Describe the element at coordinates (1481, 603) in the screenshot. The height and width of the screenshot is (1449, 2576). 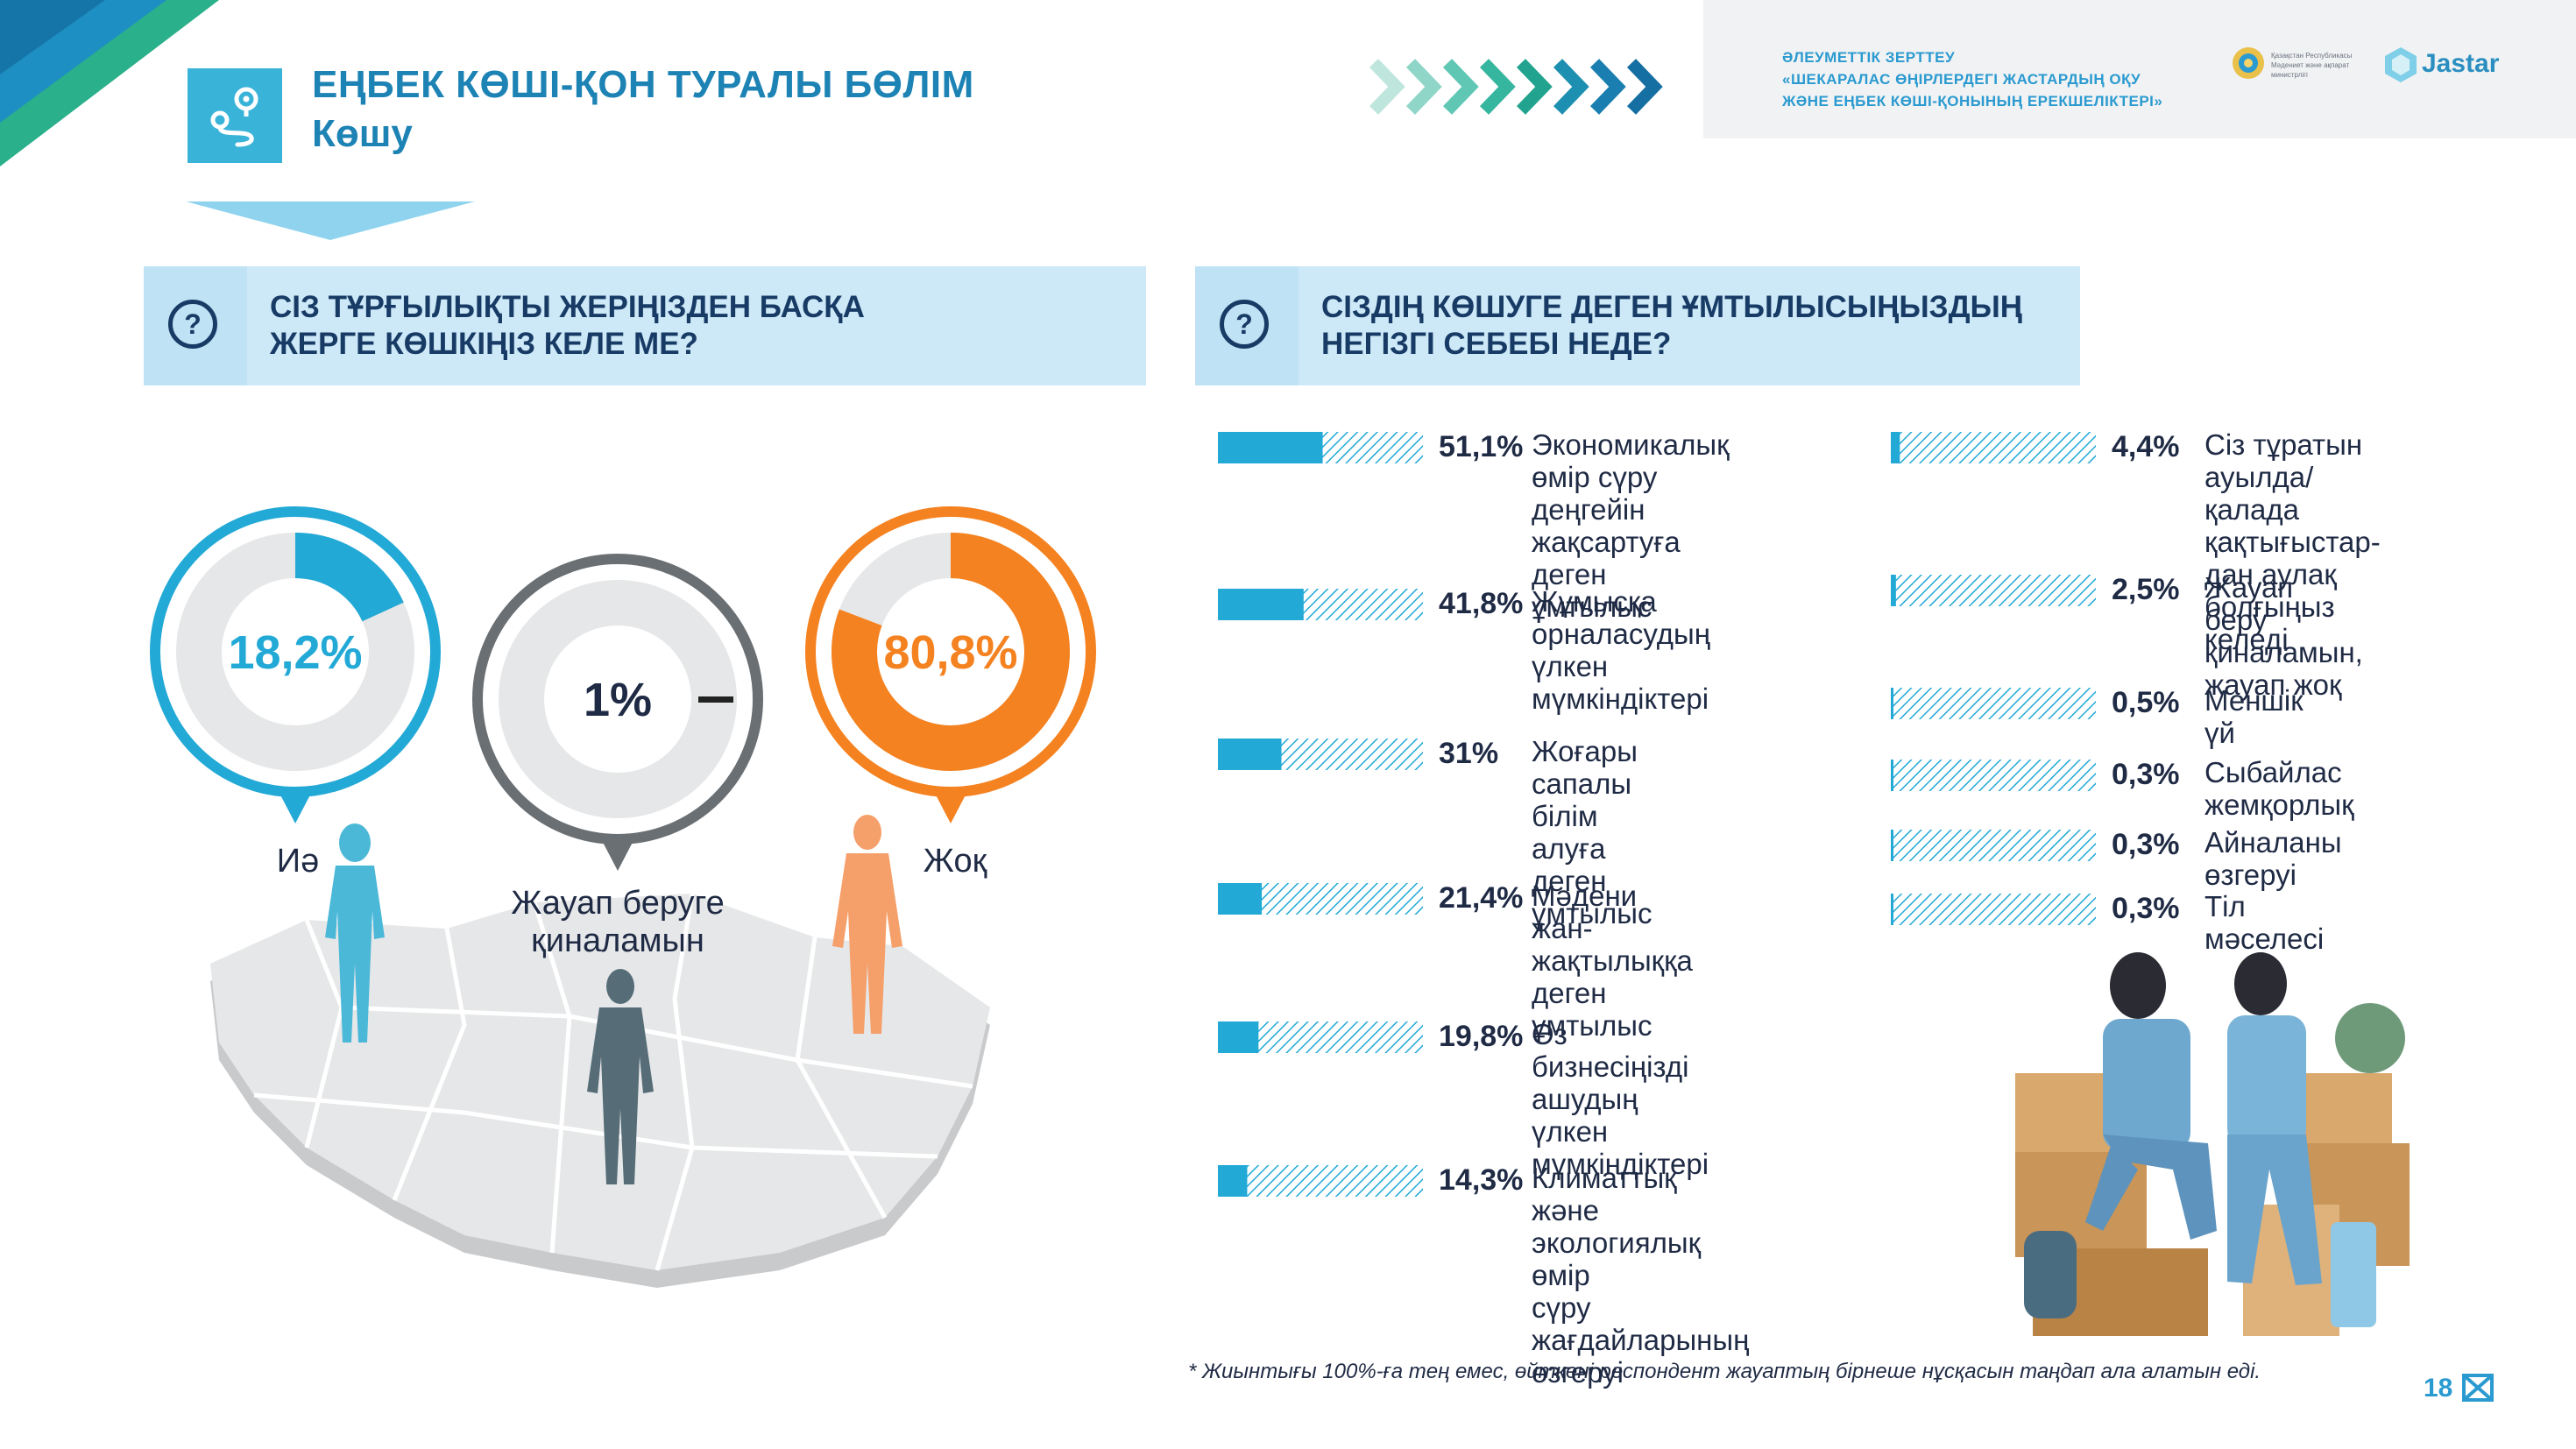
I see `bar-value-label: 41,8%` at that location.